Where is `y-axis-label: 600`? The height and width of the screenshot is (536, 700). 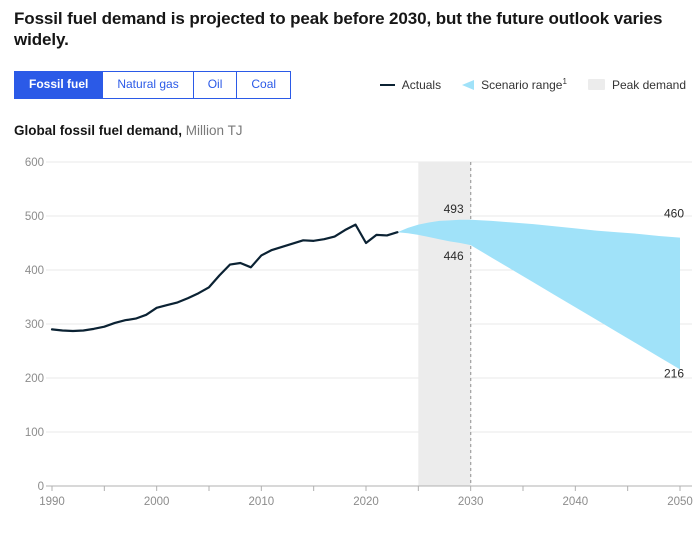
y-axis-label: 600 is located at coordinates (34, 163).